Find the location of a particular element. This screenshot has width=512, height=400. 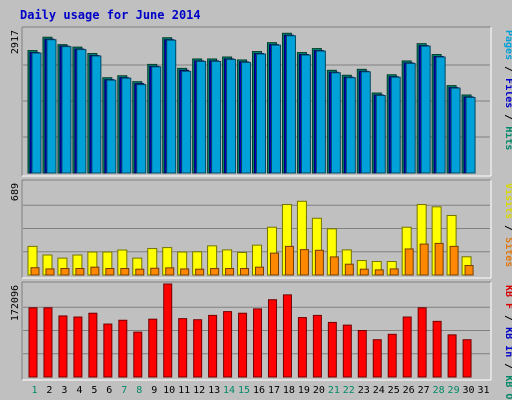

x-tick-label: 7 is located at coordinates (124, 390).